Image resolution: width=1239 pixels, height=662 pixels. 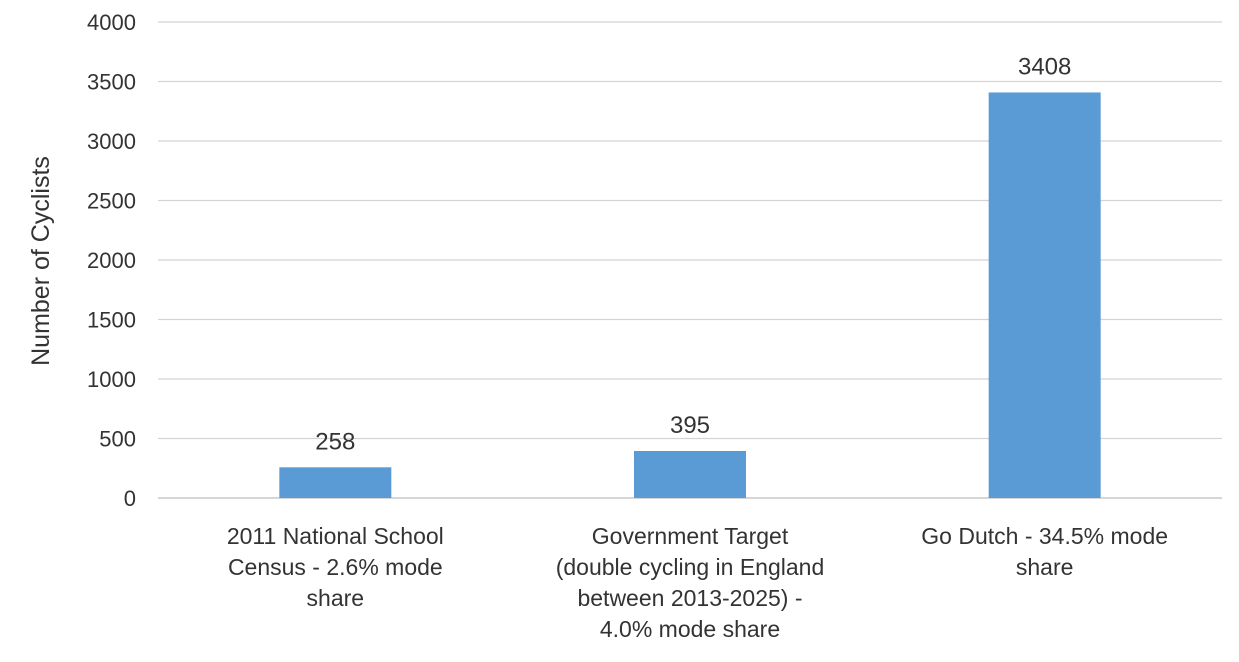 What do you see at coordinates (1044, 536) in the screenshot?
I see `category-label-line: Go Dutch - 34.5% mode` at bounding box center [1044, 536].